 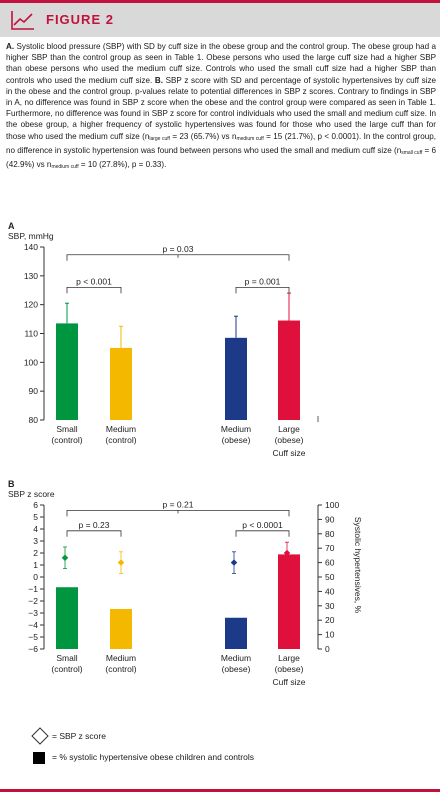 What do you see at coordinates (220, 790) in the screenshot?
I see `bottom-accent-line` at bounding box center [220, 790].